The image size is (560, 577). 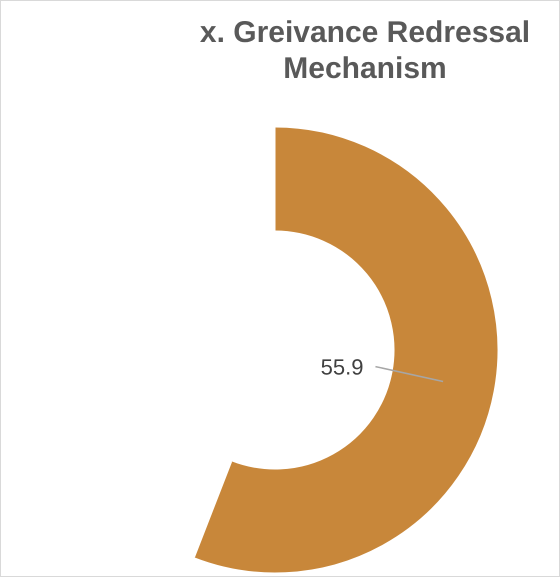 What do you see at coordinates (365, 50) in the screenshot?
I see `chart-title: x. Greivance Redressal Mechanism` at bounding box center [365, 50].